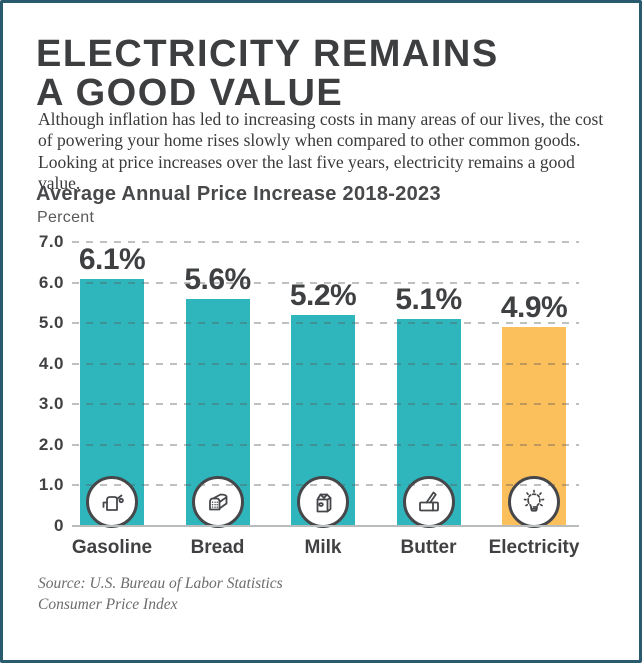 The width and height of the screenshot is (642, 663). I want to click on bar-gasoline, so click(112, 403).